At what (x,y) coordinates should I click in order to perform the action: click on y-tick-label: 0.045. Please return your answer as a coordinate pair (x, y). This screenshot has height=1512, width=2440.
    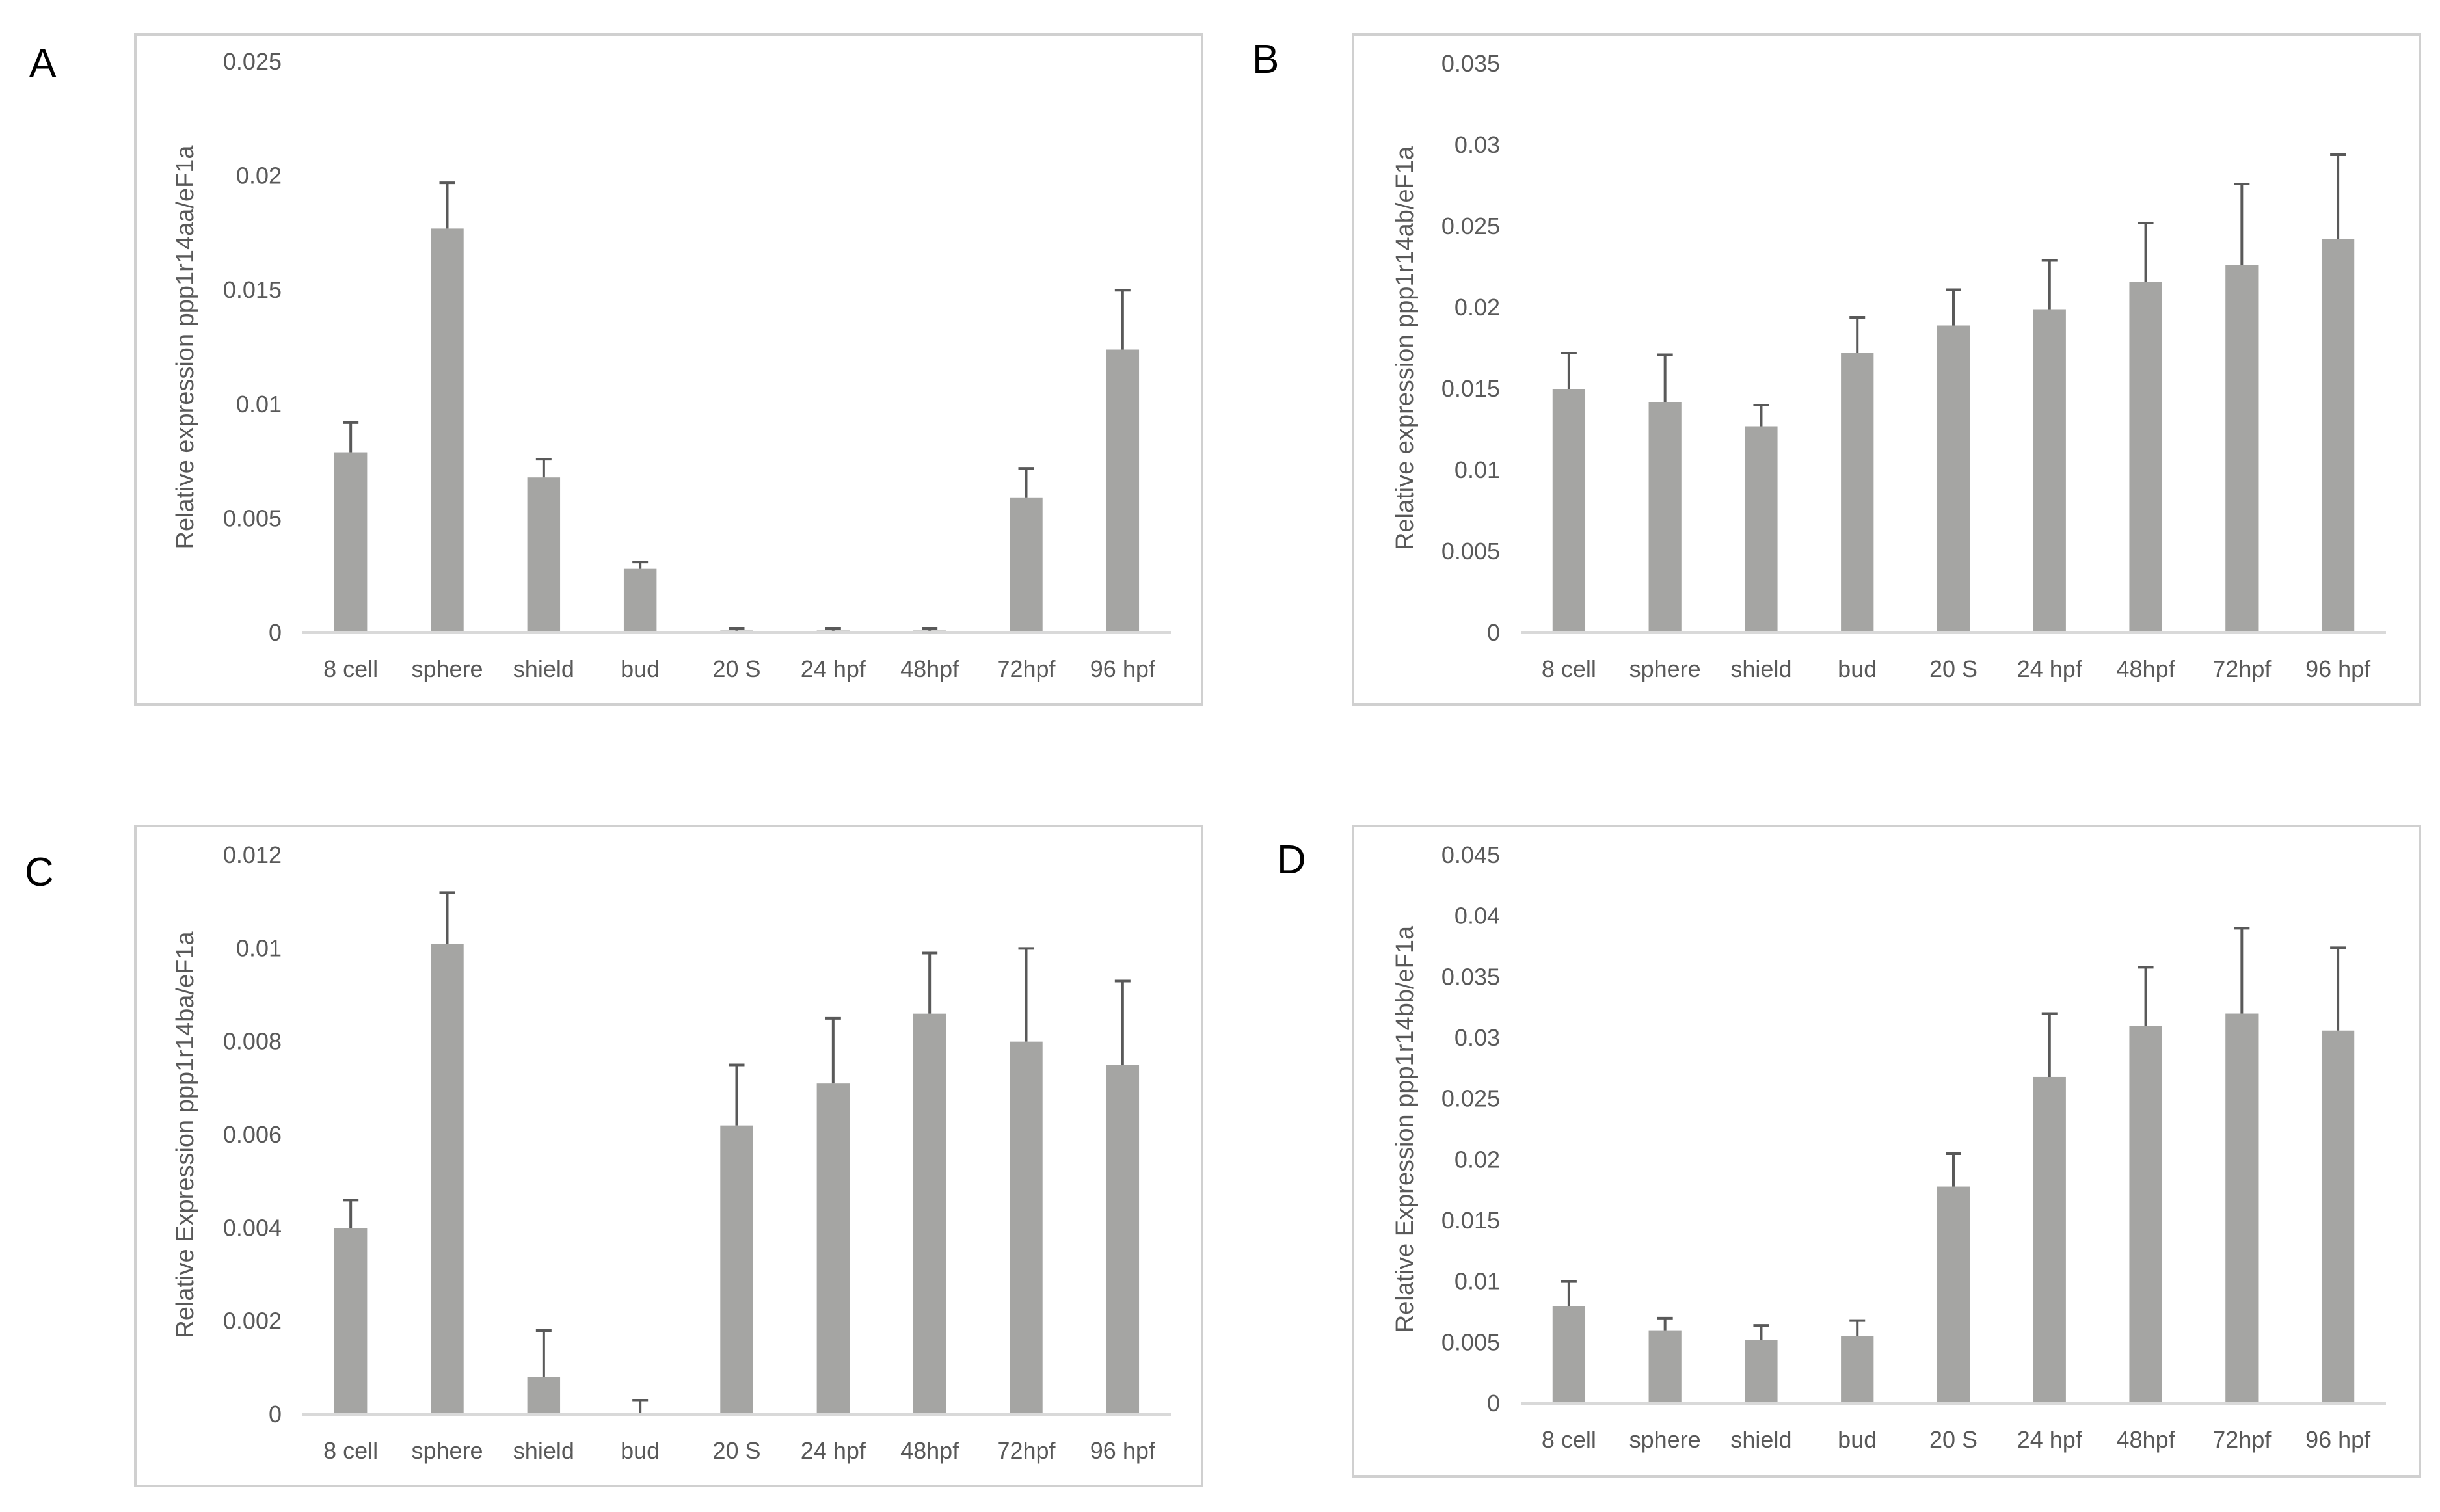
    Looking at the image, I should click on (1470, 855).